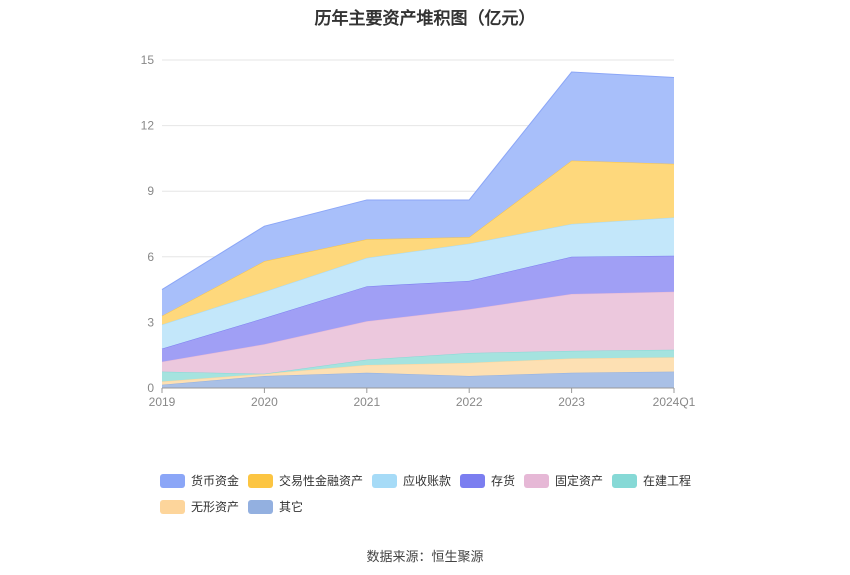 The width and height of the screenshot is (850, 575). What do you see at coordinates (425, 18) in the screenshot?
I see `chart-title: 历年主要资产堆积图（亿元）` at bounding box center [425, 18].